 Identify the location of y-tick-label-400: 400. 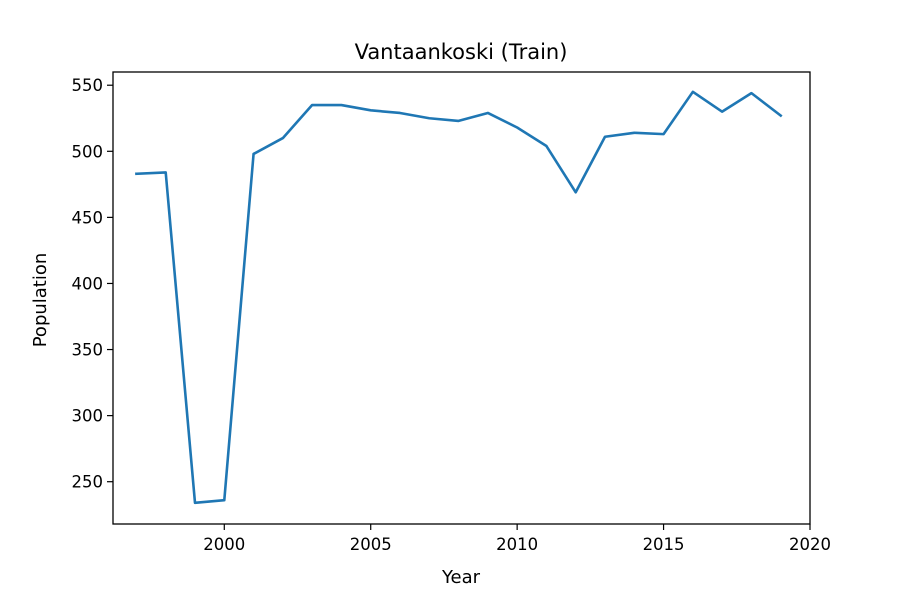
(88, 283).